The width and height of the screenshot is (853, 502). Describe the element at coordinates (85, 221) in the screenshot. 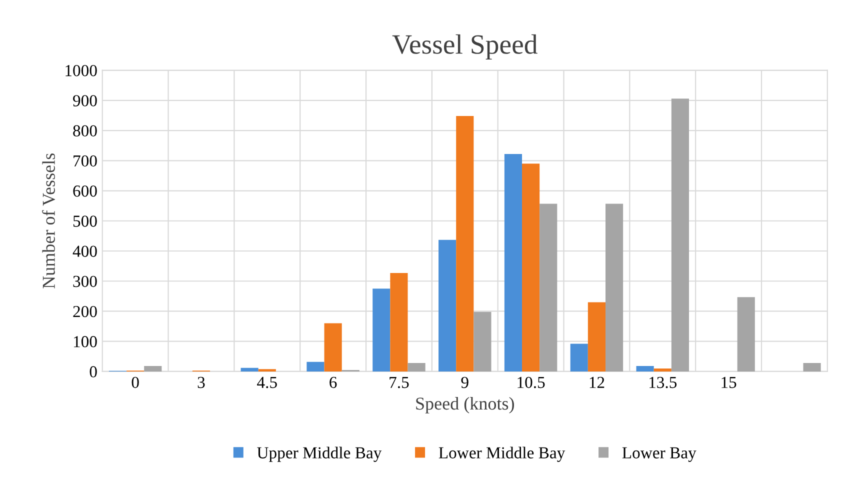

I see `y-tick-label: 500` at that location.